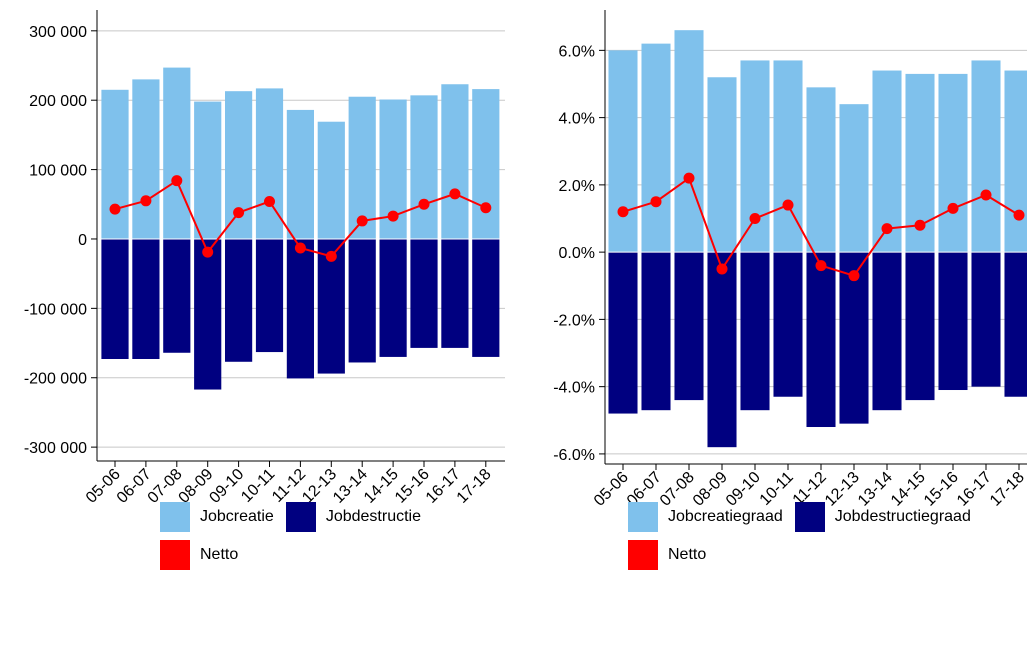  I want to click on legend-label-jobdestructie: Jobdestructie, so click(373, 516).